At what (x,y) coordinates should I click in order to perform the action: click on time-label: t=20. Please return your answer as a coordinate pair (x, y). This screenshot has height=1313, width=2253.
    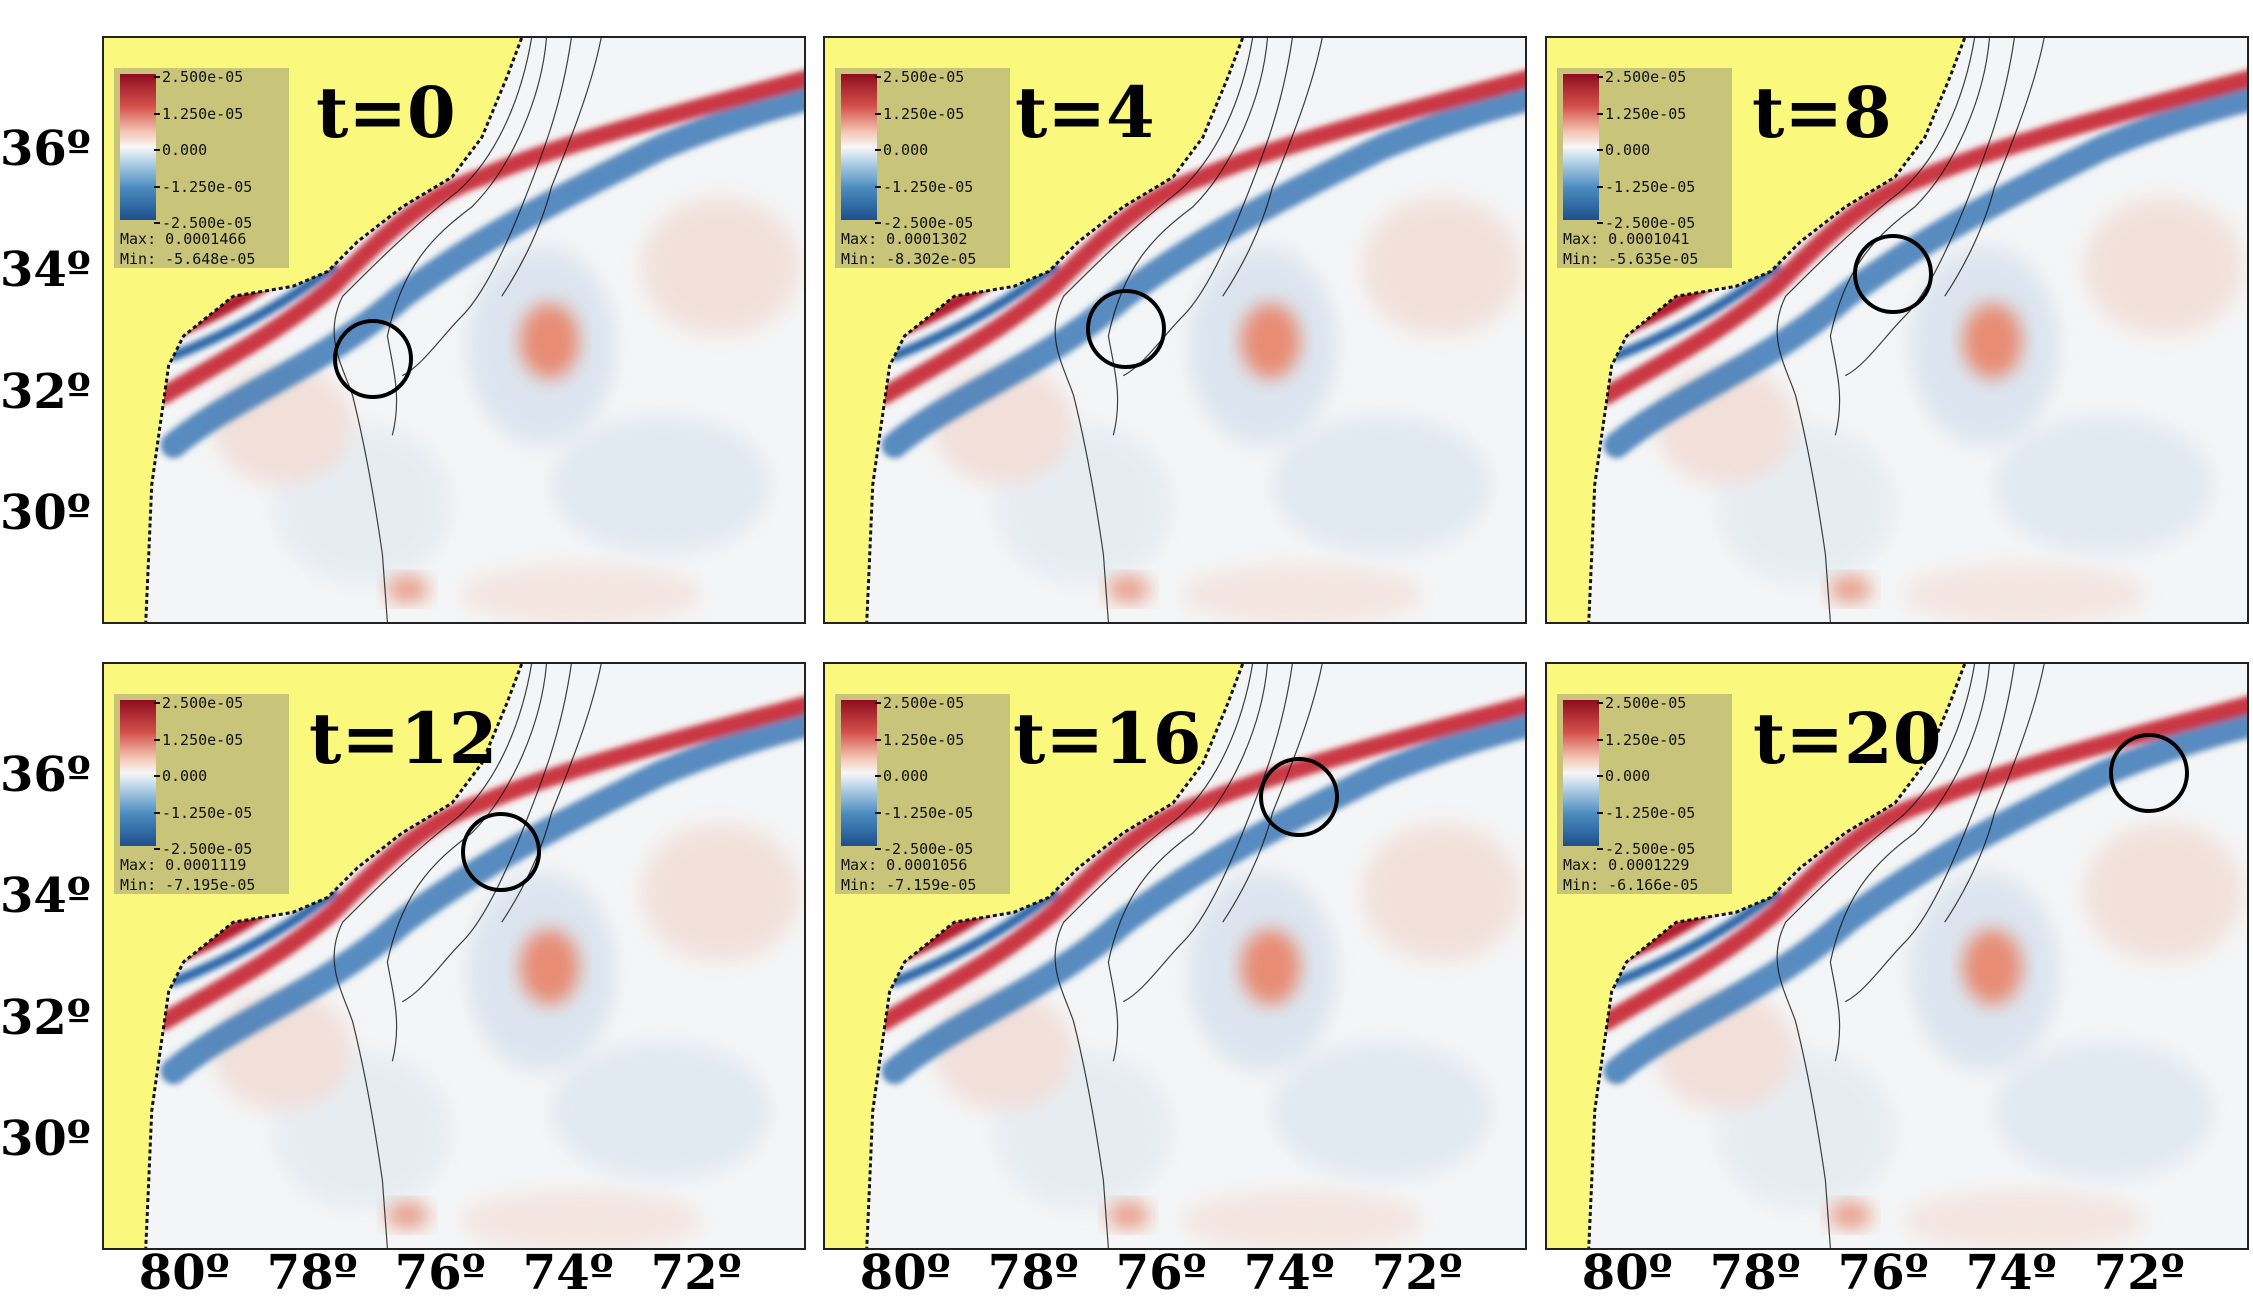
    Looking at the image, I should click on (1847, 738).